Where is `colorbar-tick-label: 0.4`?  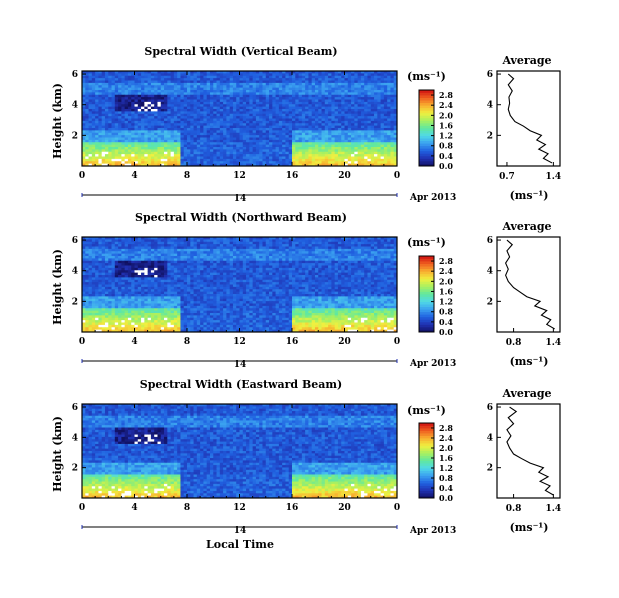
colorbar-tick-label: 0.4 is located at coordinates (446, 156).